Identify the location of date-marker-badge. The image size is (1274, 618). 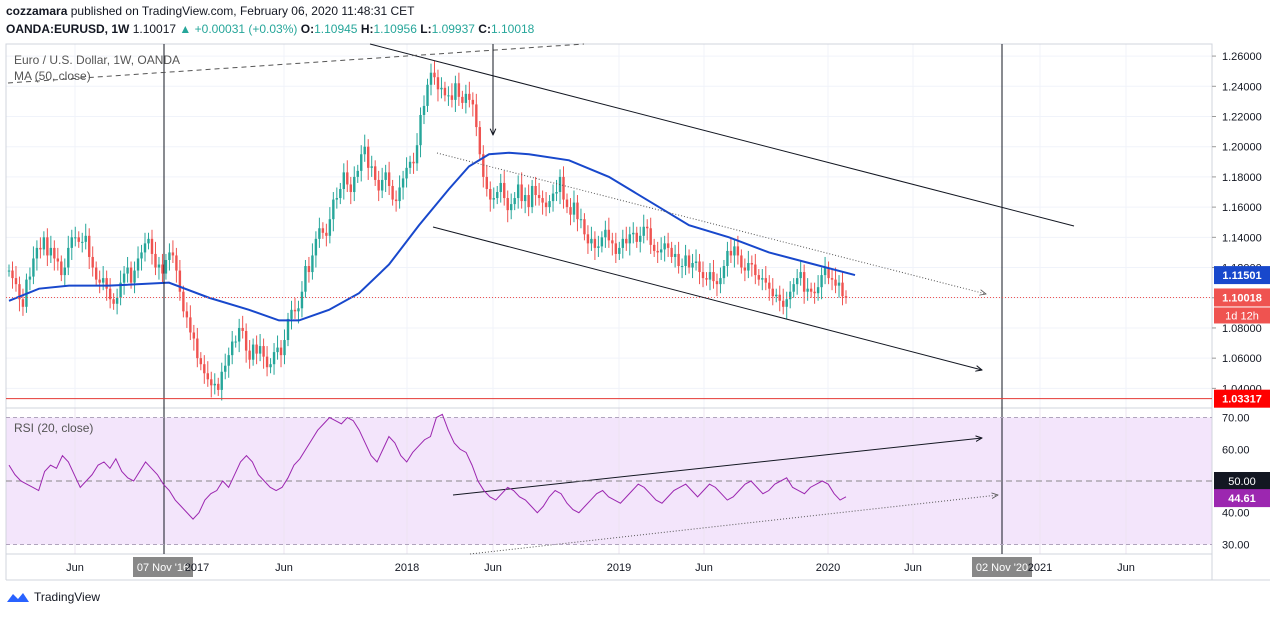
(163, 567).